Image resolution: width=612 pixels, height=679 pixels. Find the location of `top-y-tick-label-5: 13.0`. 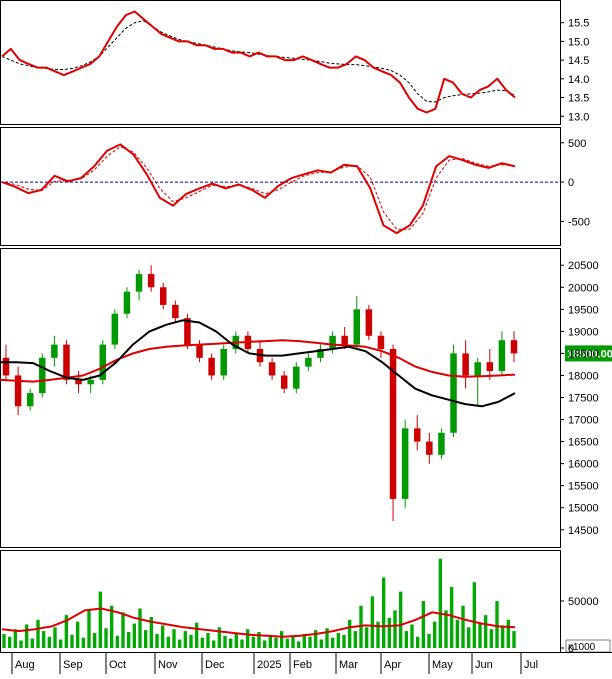

top-y-tick-label-5: 13.0 is located at coordinates (578, 117).